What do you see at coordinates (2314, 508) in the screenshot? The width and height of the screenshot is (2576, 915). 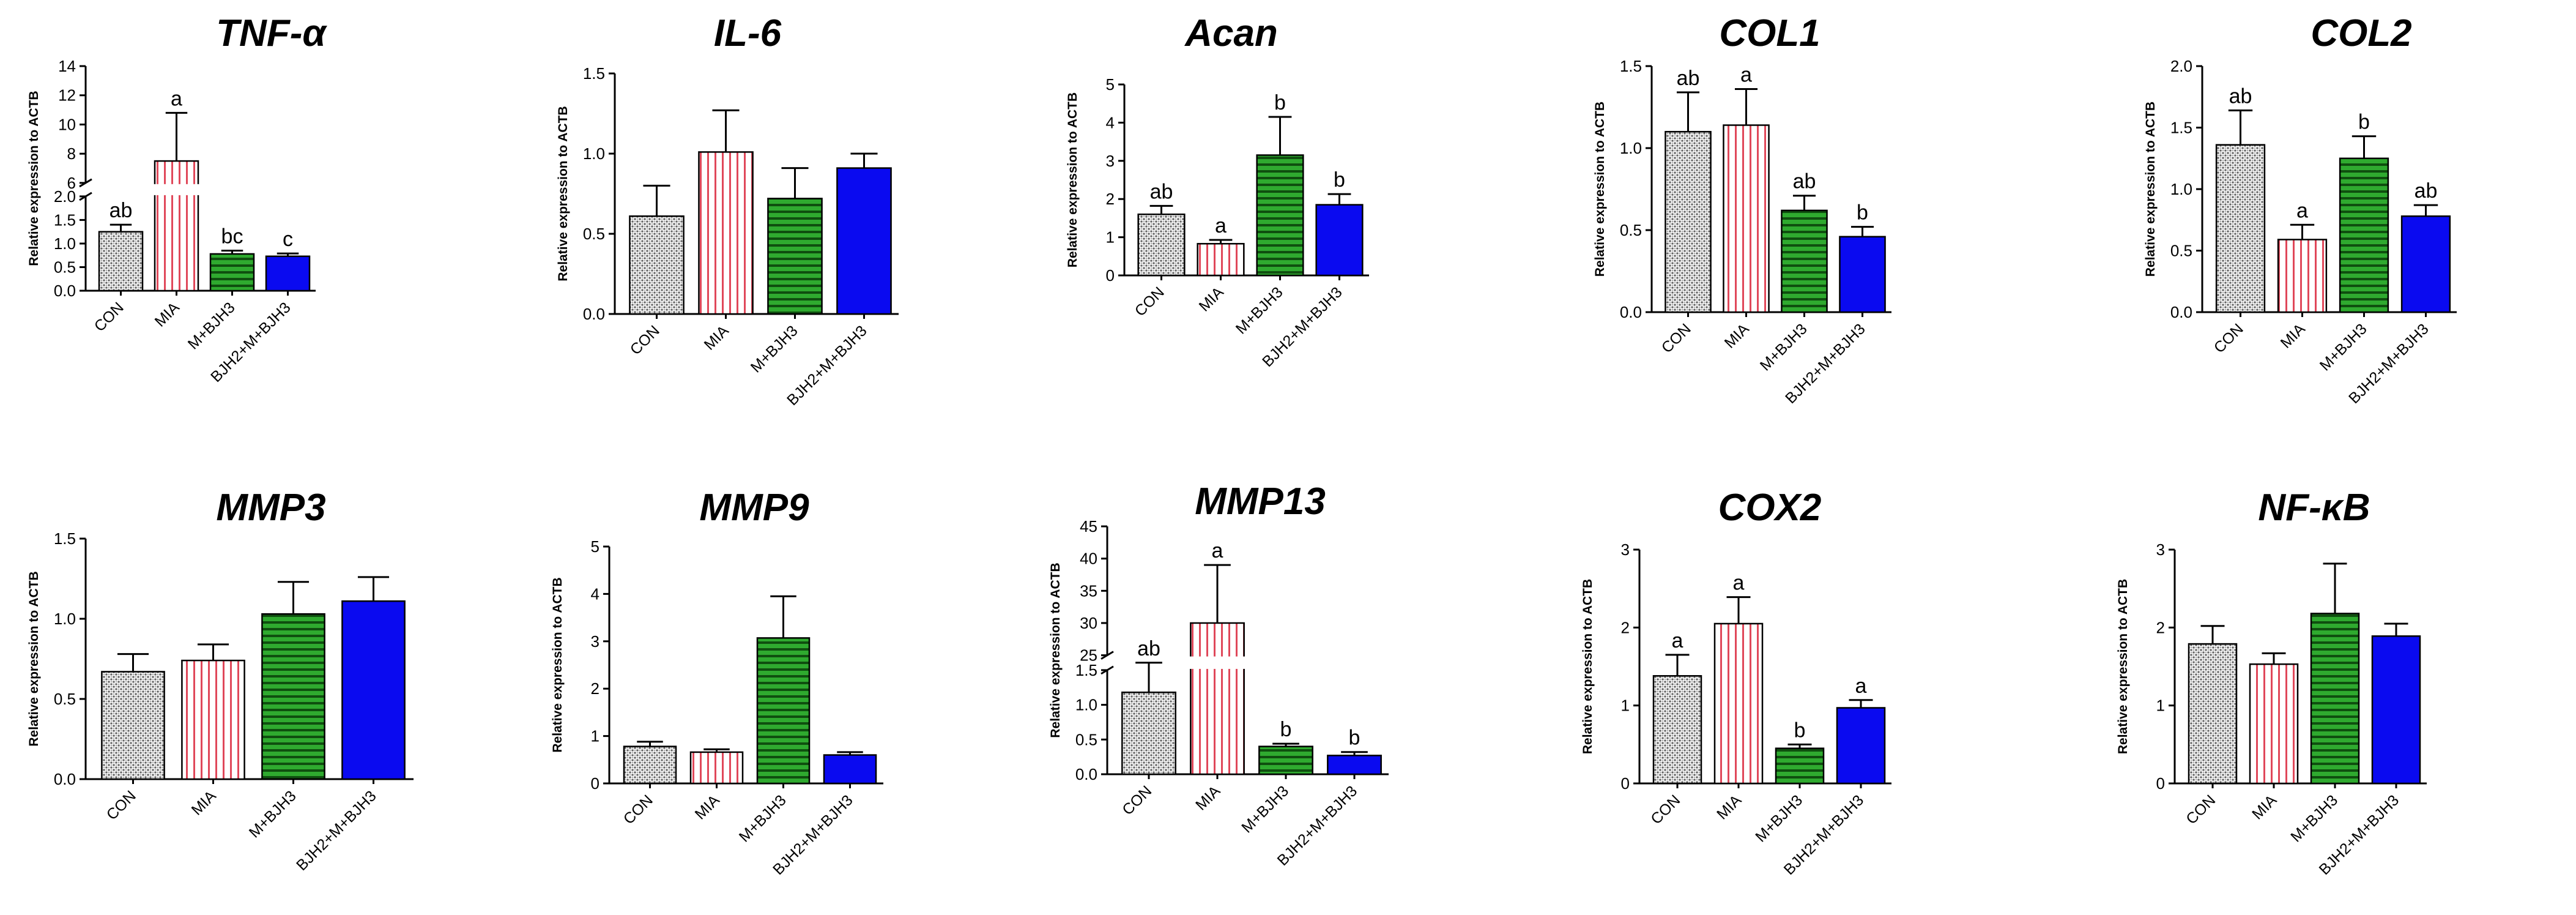 I see `chart-title: NF-κB` at bounding box center [2314, 508].